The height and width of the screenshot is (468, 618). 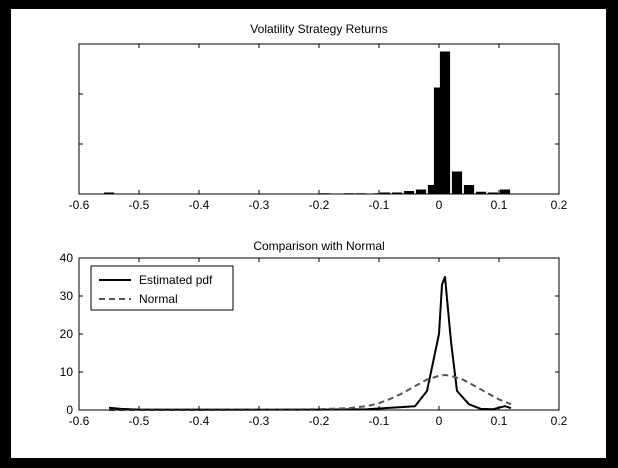 I want to click on legend-label-normal: Normal, so click(x=158, y=299).